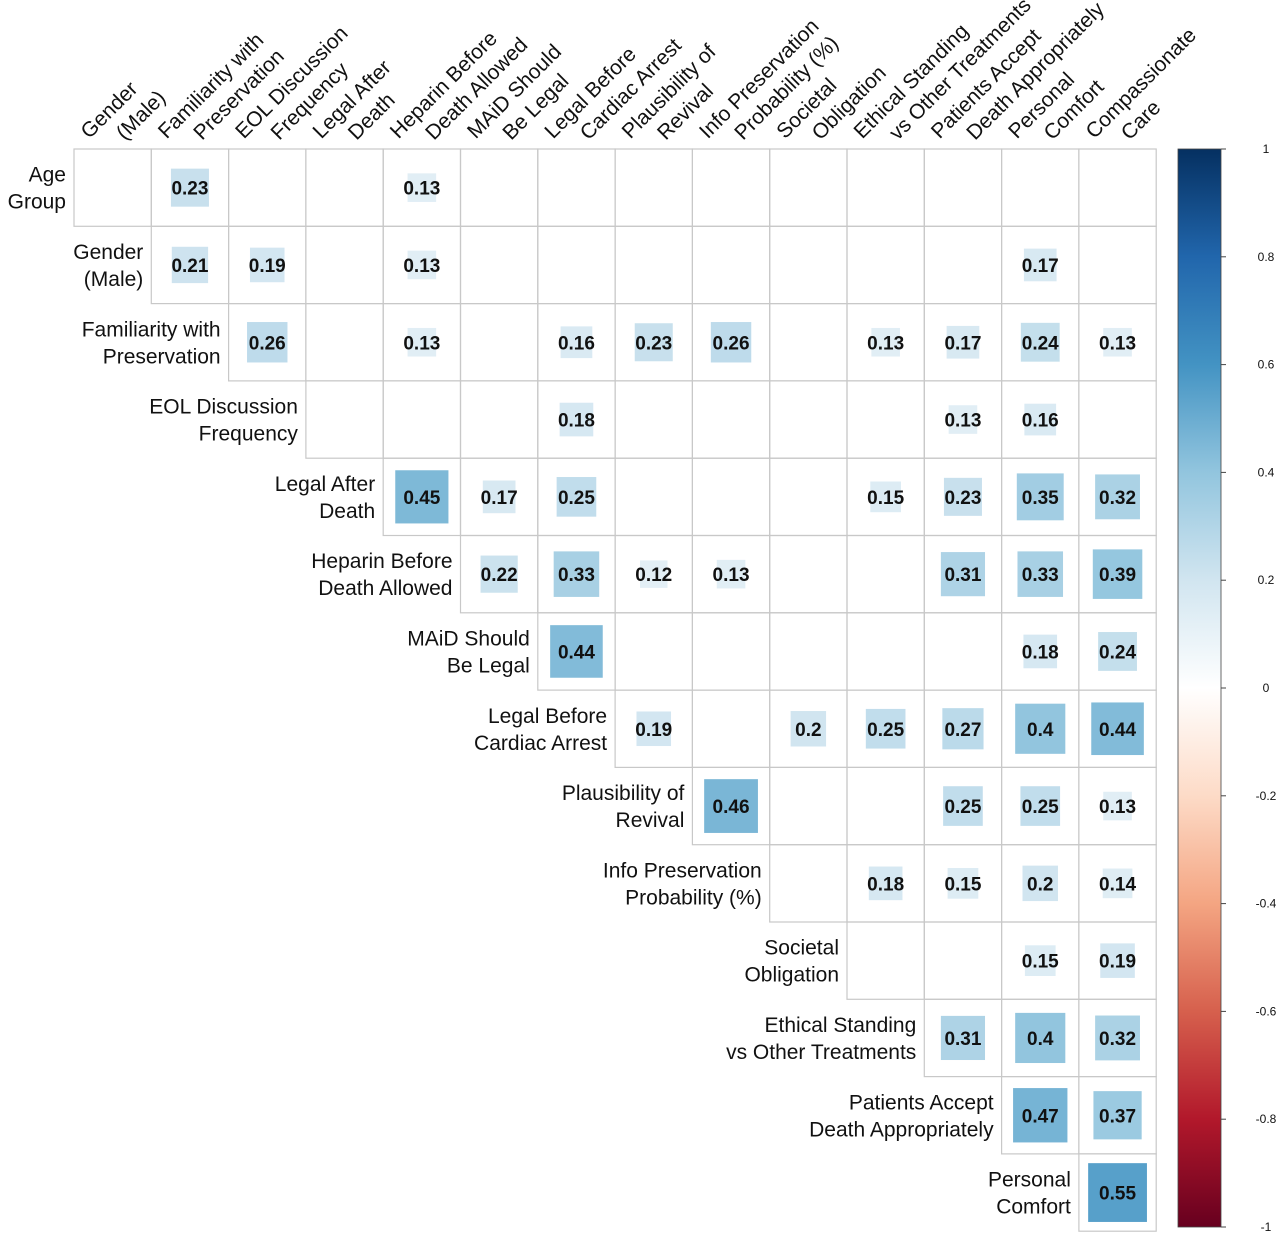 Image resolution: width=1280 pixels, height=1236 pixels. I want to click on correlation-value: 0.12, so click(653, 575).